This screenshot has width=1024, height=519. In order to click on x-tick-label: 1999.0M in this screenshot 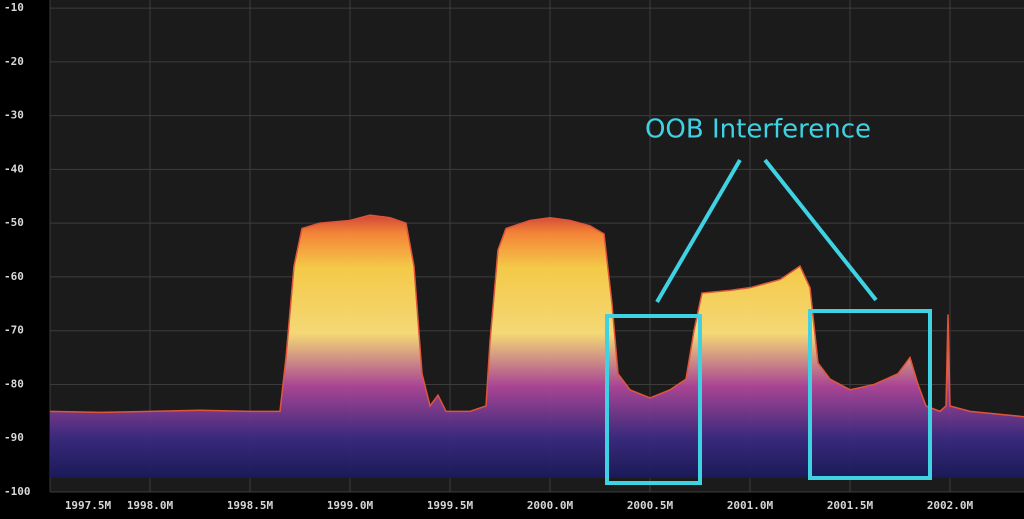, I will do `click(350, 505)`.